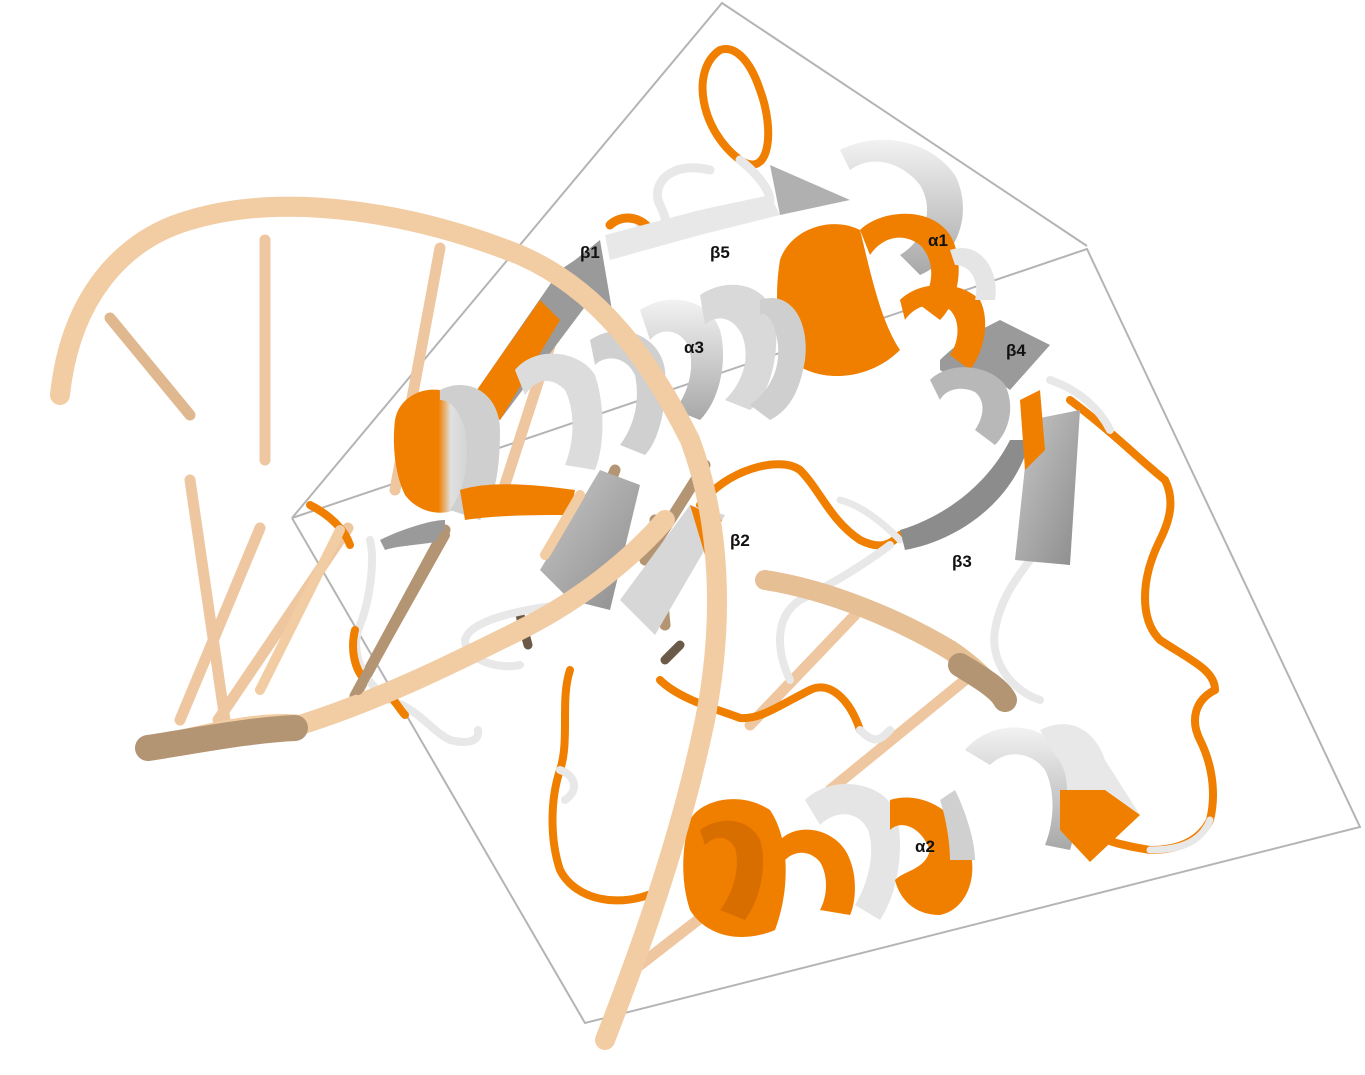 The image size is (1365, 1075). What do you see at coordinates (740, 540) in the screenshot?
I see `label-beta2: β2` at bounding box center [740, 540].